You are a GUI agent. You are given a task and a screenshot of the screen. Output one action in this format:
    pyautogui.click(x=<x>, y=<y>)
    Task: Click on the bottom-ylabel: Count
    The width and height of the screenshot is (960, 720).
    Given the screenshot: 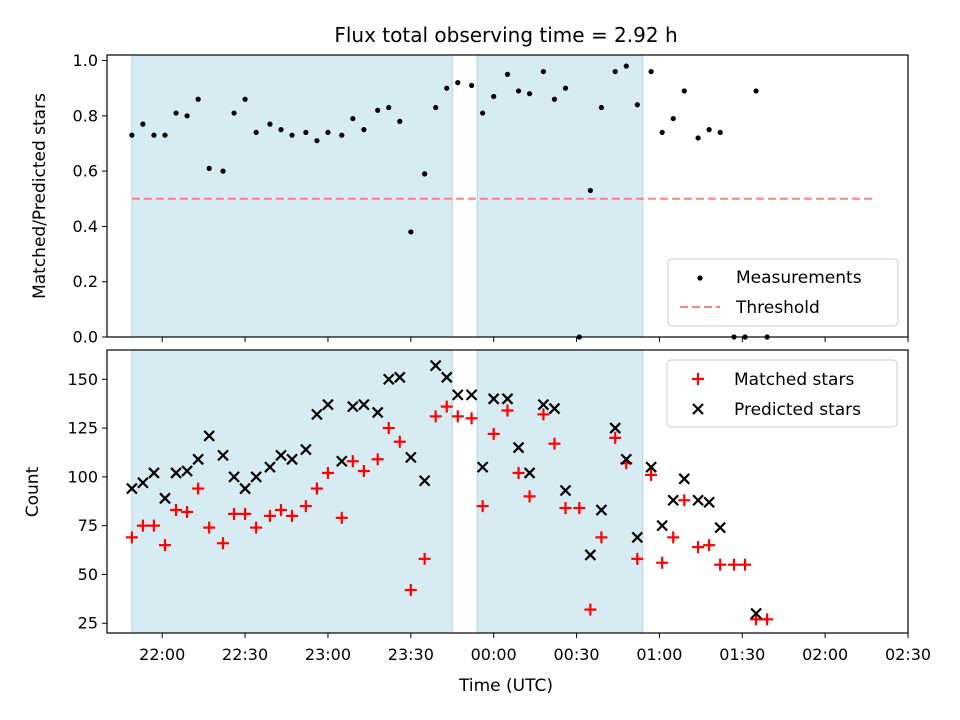 What is the action you would take?
    pyautogui.click(x=33, y=491)
    